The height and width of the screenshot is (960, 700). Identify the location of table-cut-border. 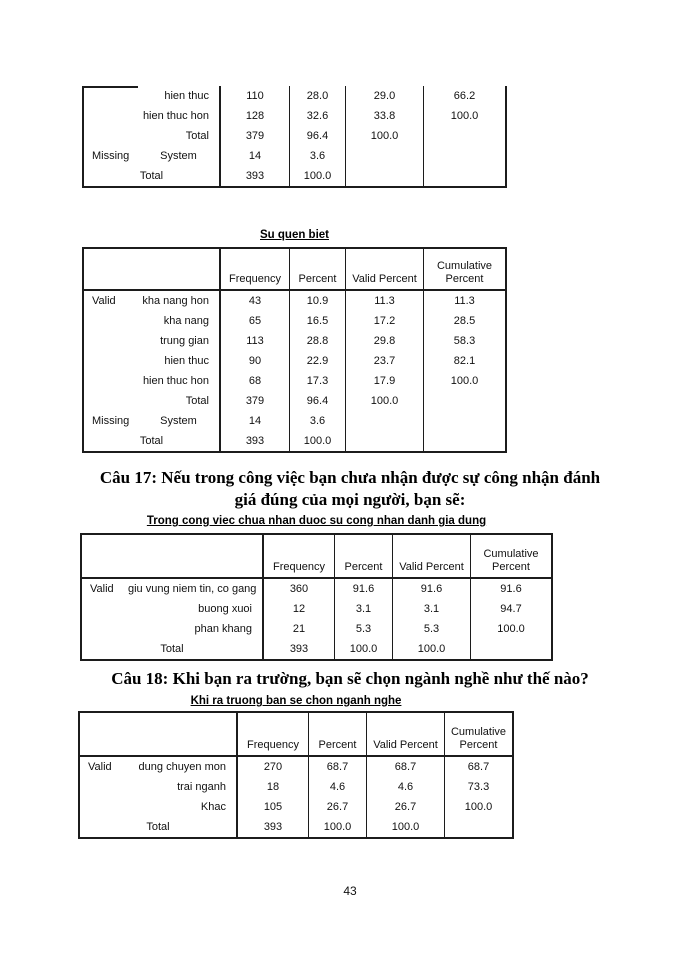
(111, 87).